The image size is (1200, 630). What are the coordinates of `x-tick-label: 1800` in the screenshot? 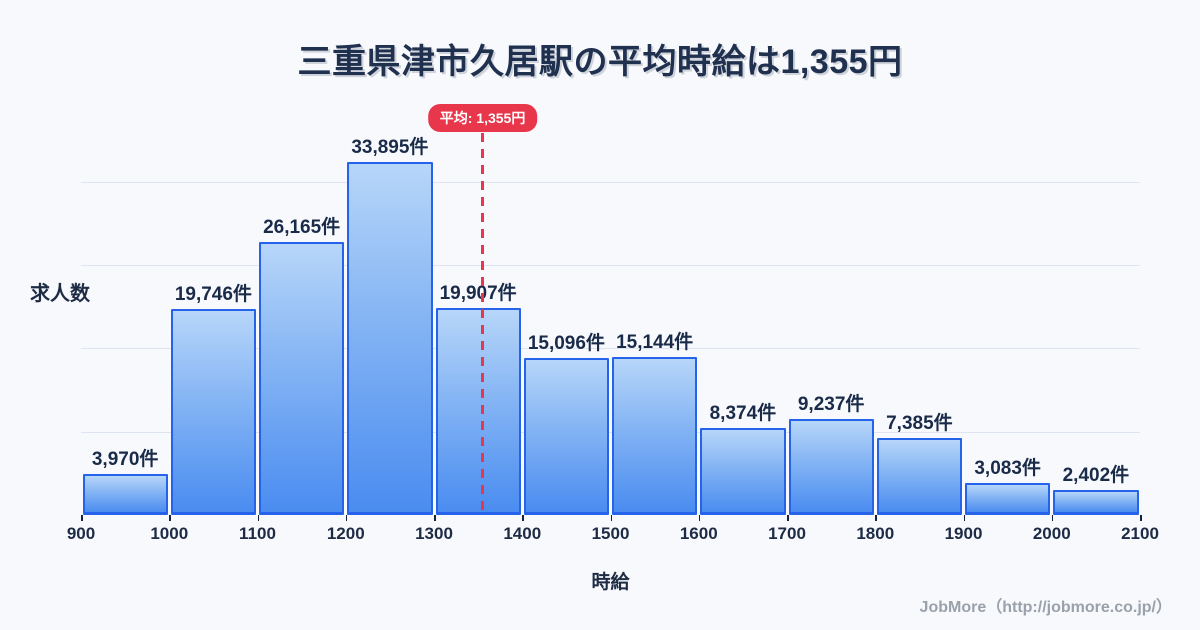 It's located at (875, 533).